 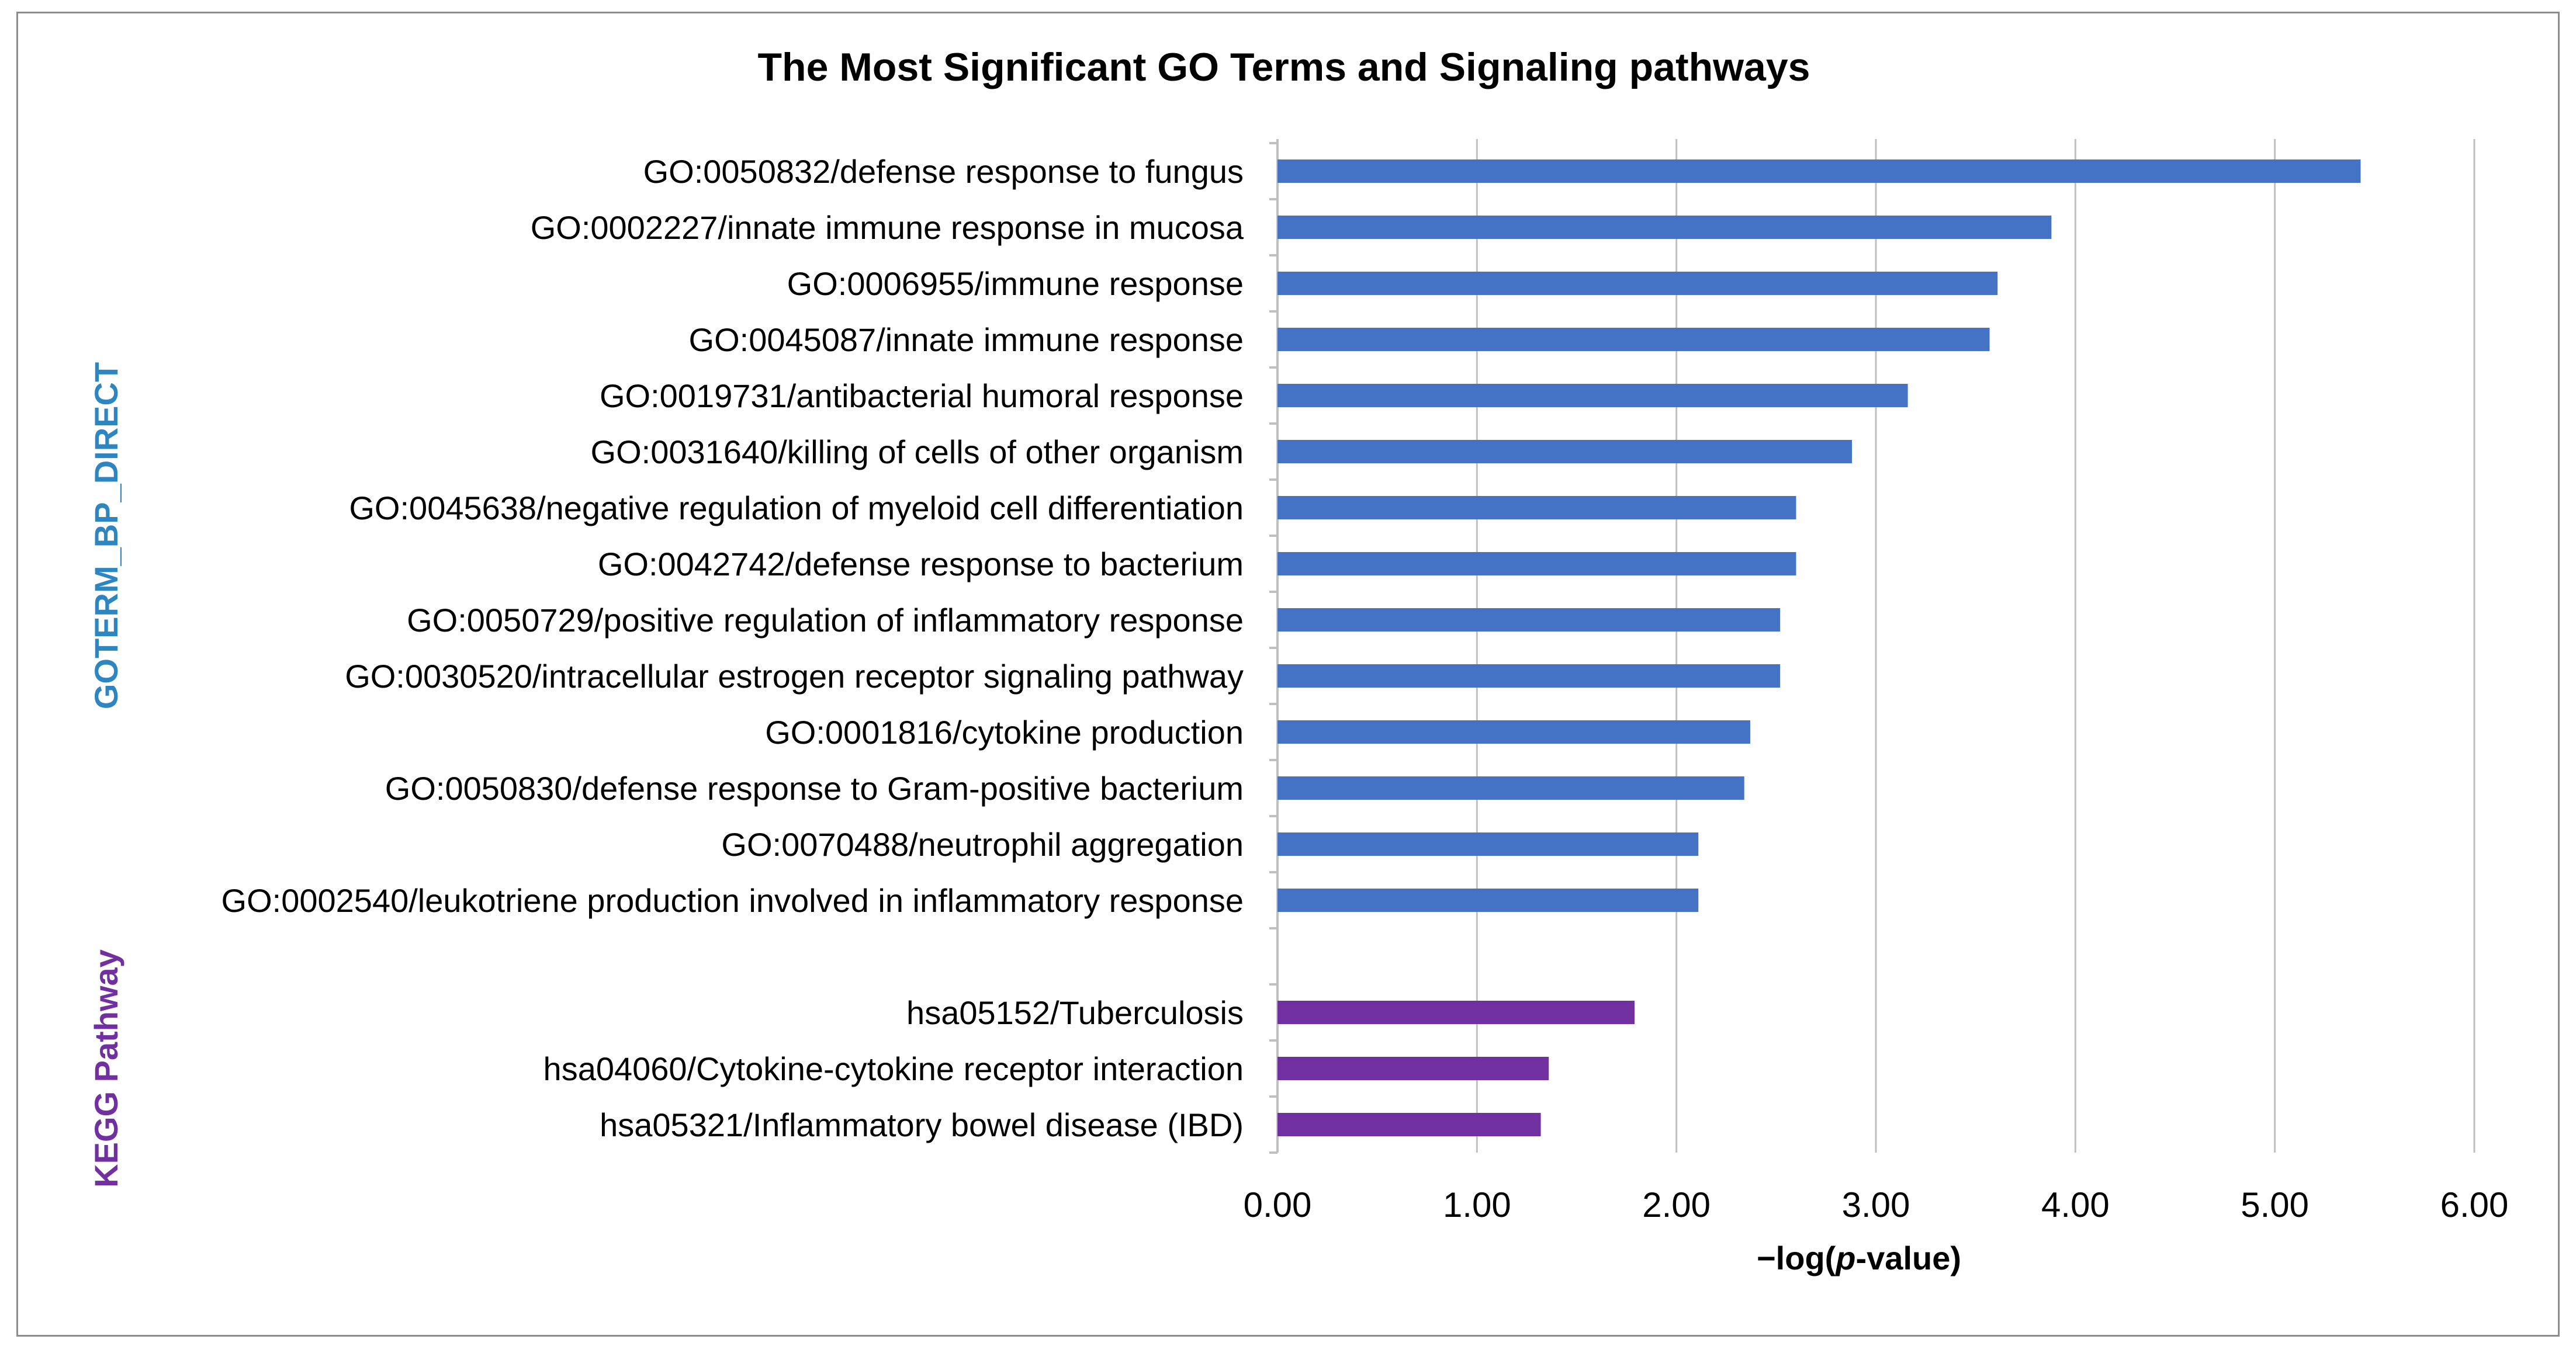 What do you see at coordinates (967, 339) in the screenshot?
I see `category-label: GO:0045087/innate immune response` at bounding box center [967, 339].